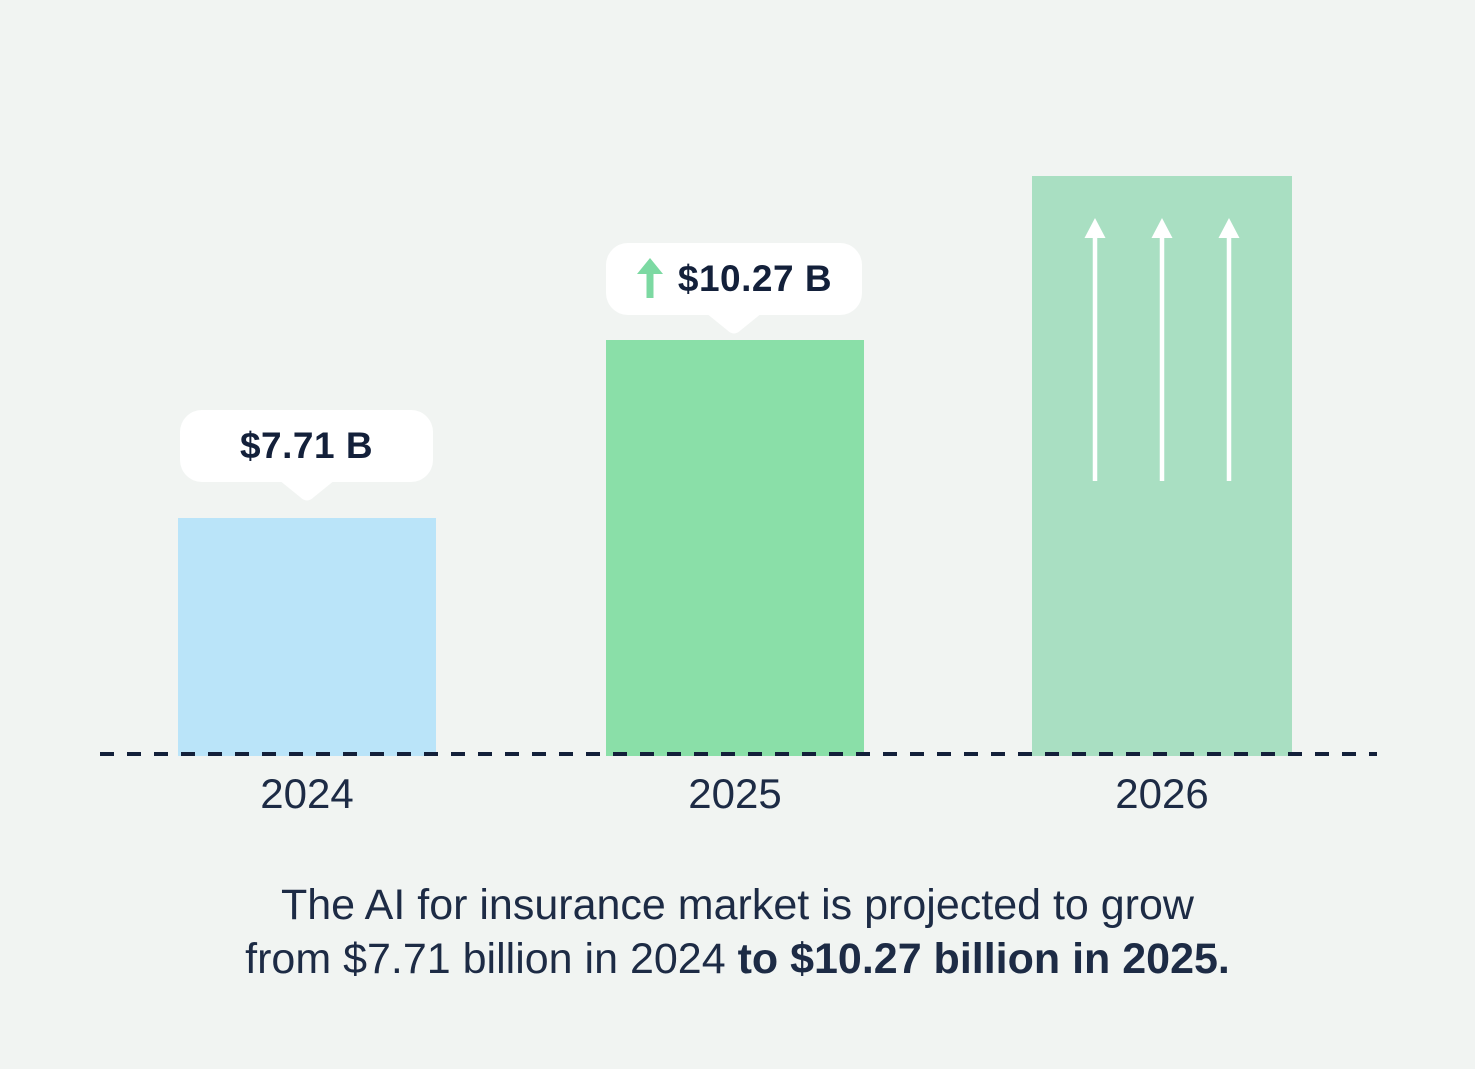 The width and height of the screenshot is (1475, 1069). I want to click on up-arrow-icon, so click(649, 278).